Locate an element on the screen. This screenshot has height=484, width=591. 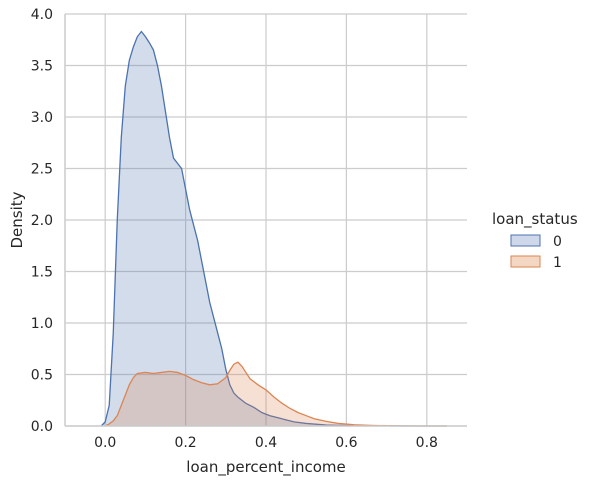
y-tick-label: 1.0 is located at coordinates (42, 324).